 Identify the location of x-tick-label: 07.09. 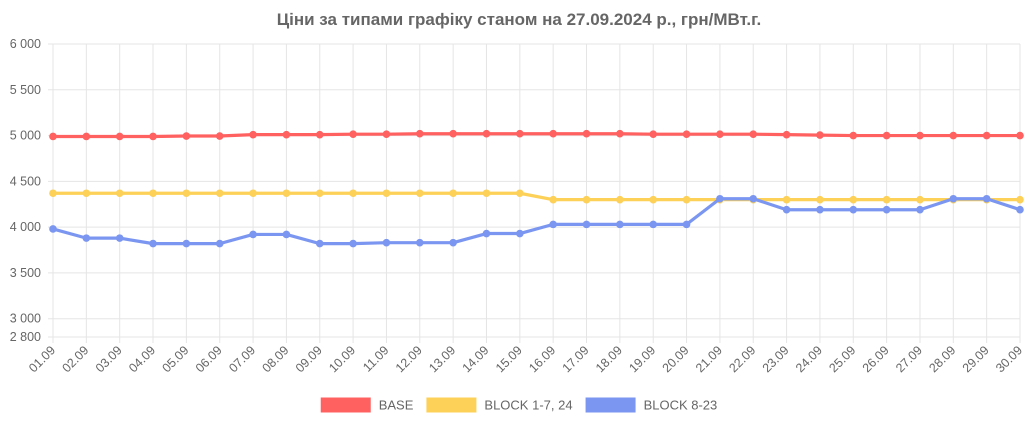
(242, 359).